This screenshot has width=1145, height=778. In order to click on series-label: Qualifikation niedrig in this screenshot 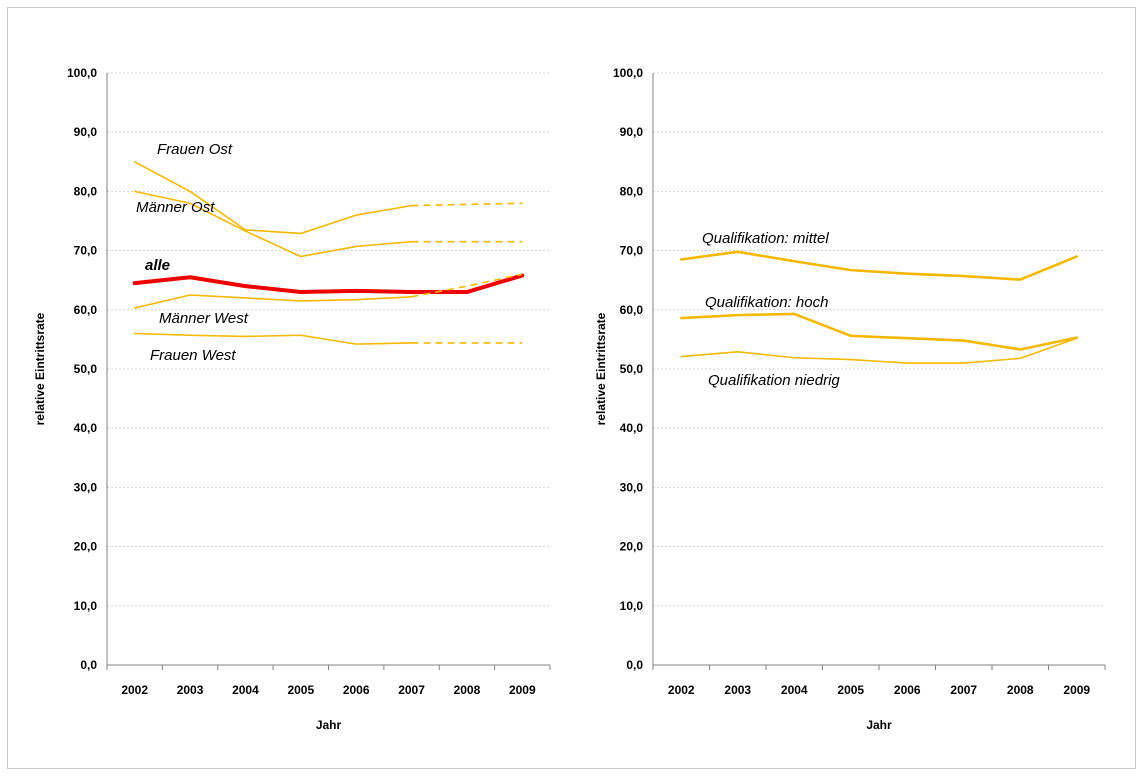, I will do `click(774, 380)`.